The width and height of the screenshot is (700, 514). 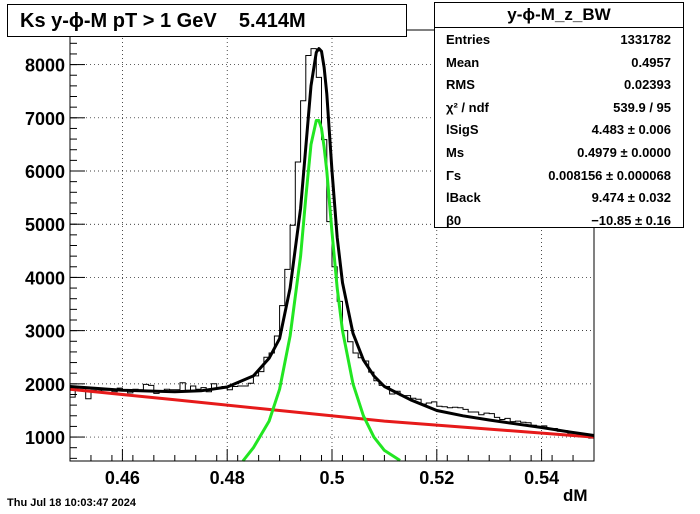 I want to click on background-curve, so click(x=332, y=413).